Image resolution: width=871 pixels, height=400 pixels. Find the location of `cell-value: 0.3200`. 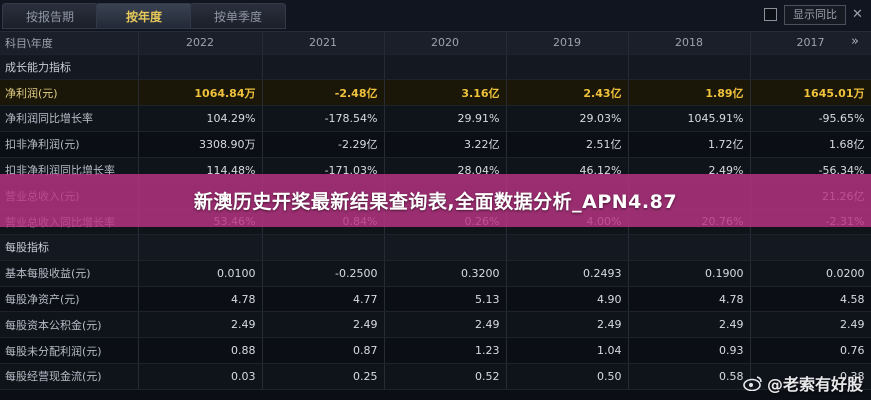

cell-value: 0.3200 is located at coordinates (445, 273).